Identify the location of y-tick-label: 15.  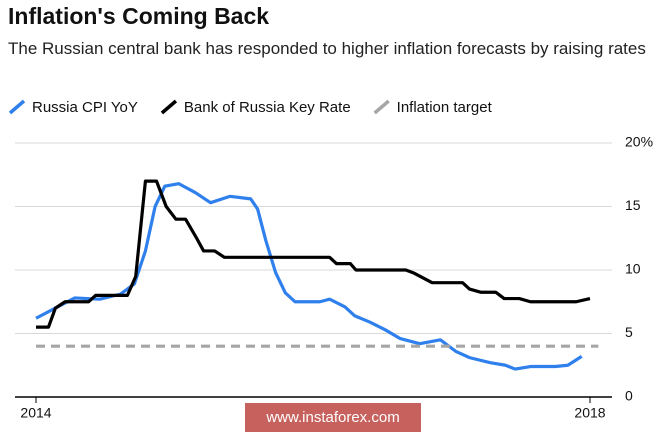
(633, 205).